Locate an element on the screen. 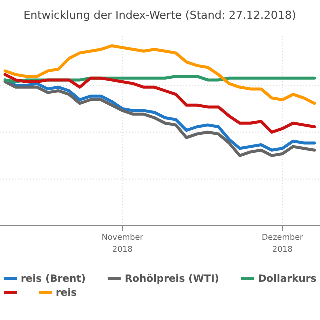  legend-label: reis is located at coordinates (67, 293).